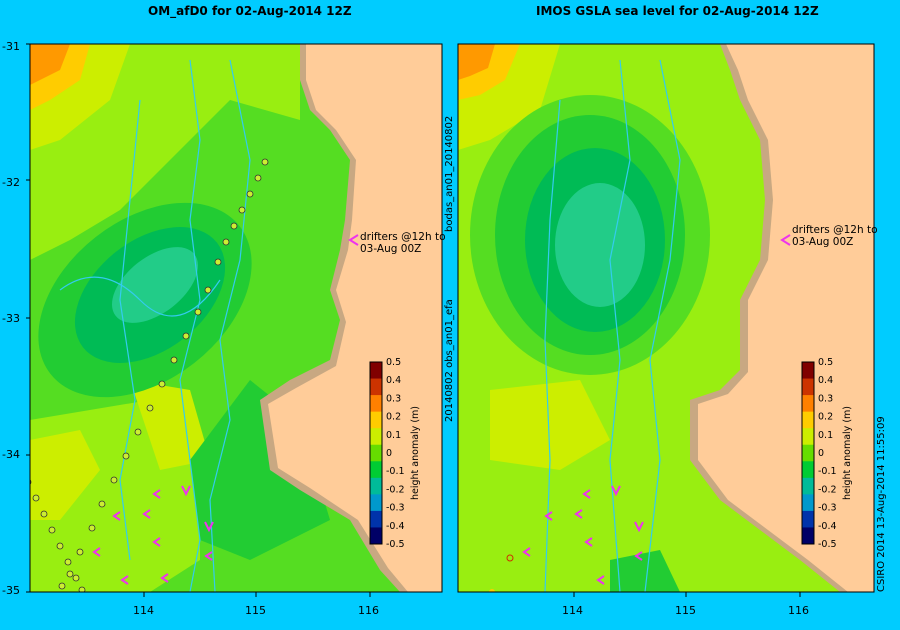  Describe the element at coordinates (11, 318) in the screenshot. I see `lat-tick: -33` at that location.